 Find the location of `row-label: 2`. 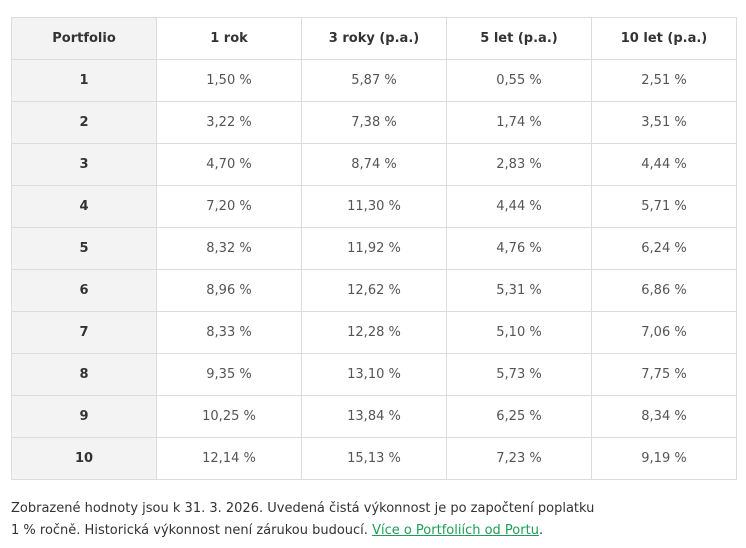

row-label: 2 is located at coordinates (84, 122).